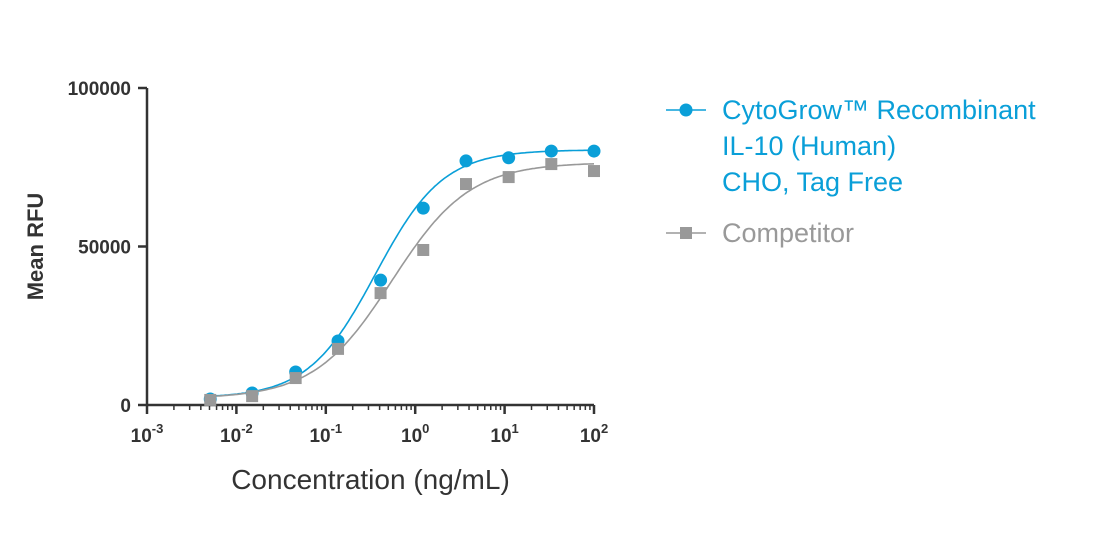  What do you see at coordinates (415, 434) in the screenshot?
I see `x-tick-label: 10⁰` at bounding box center [415, 434].